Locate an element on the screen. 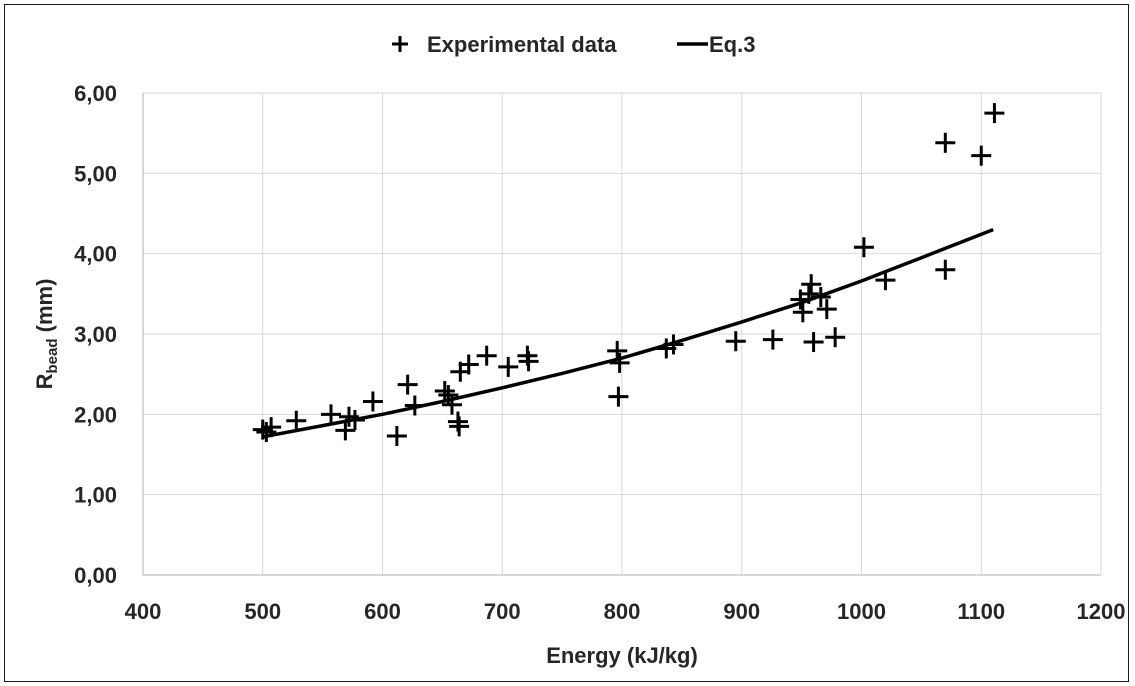 The height and width of the screenshot is (686, 1135). legend-marker-experimental is located at coordinates (400, 44).